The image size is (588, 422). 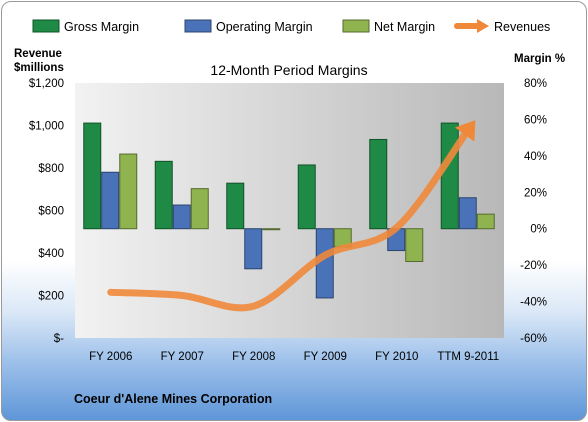 I want to click on right-tick-label-4: 0%, so click(x=538, y=230).